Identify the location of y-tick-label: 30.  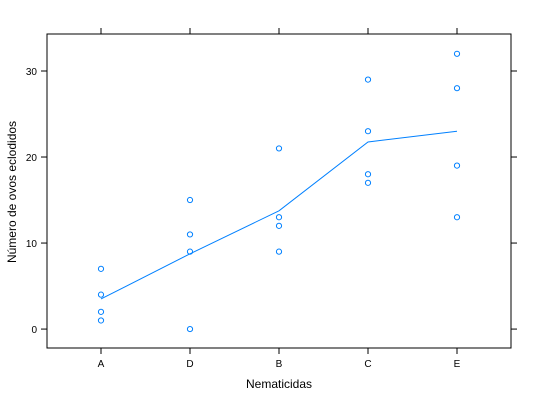
(32, 72).